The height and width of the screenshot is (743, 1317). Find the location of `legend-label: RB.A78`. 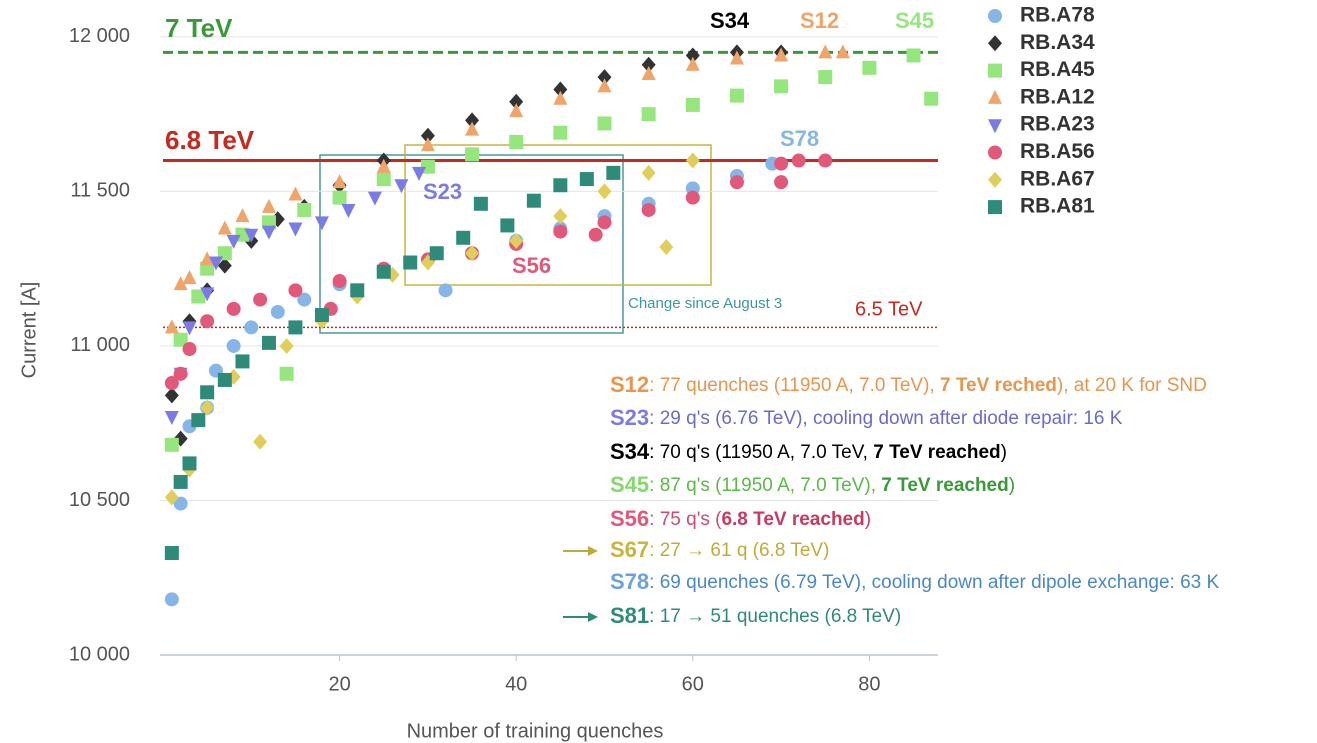

legend-label: RB.A78 is located at coordinates (1057, 15).